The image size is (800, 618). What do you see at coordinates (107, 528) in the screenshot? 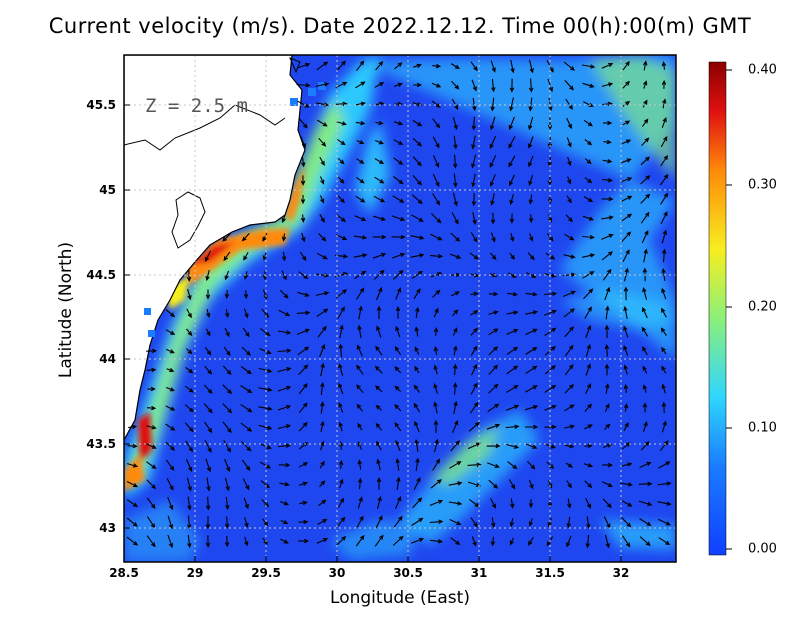
I see `y-tick-label: 43` at bounding box center [107, 528].